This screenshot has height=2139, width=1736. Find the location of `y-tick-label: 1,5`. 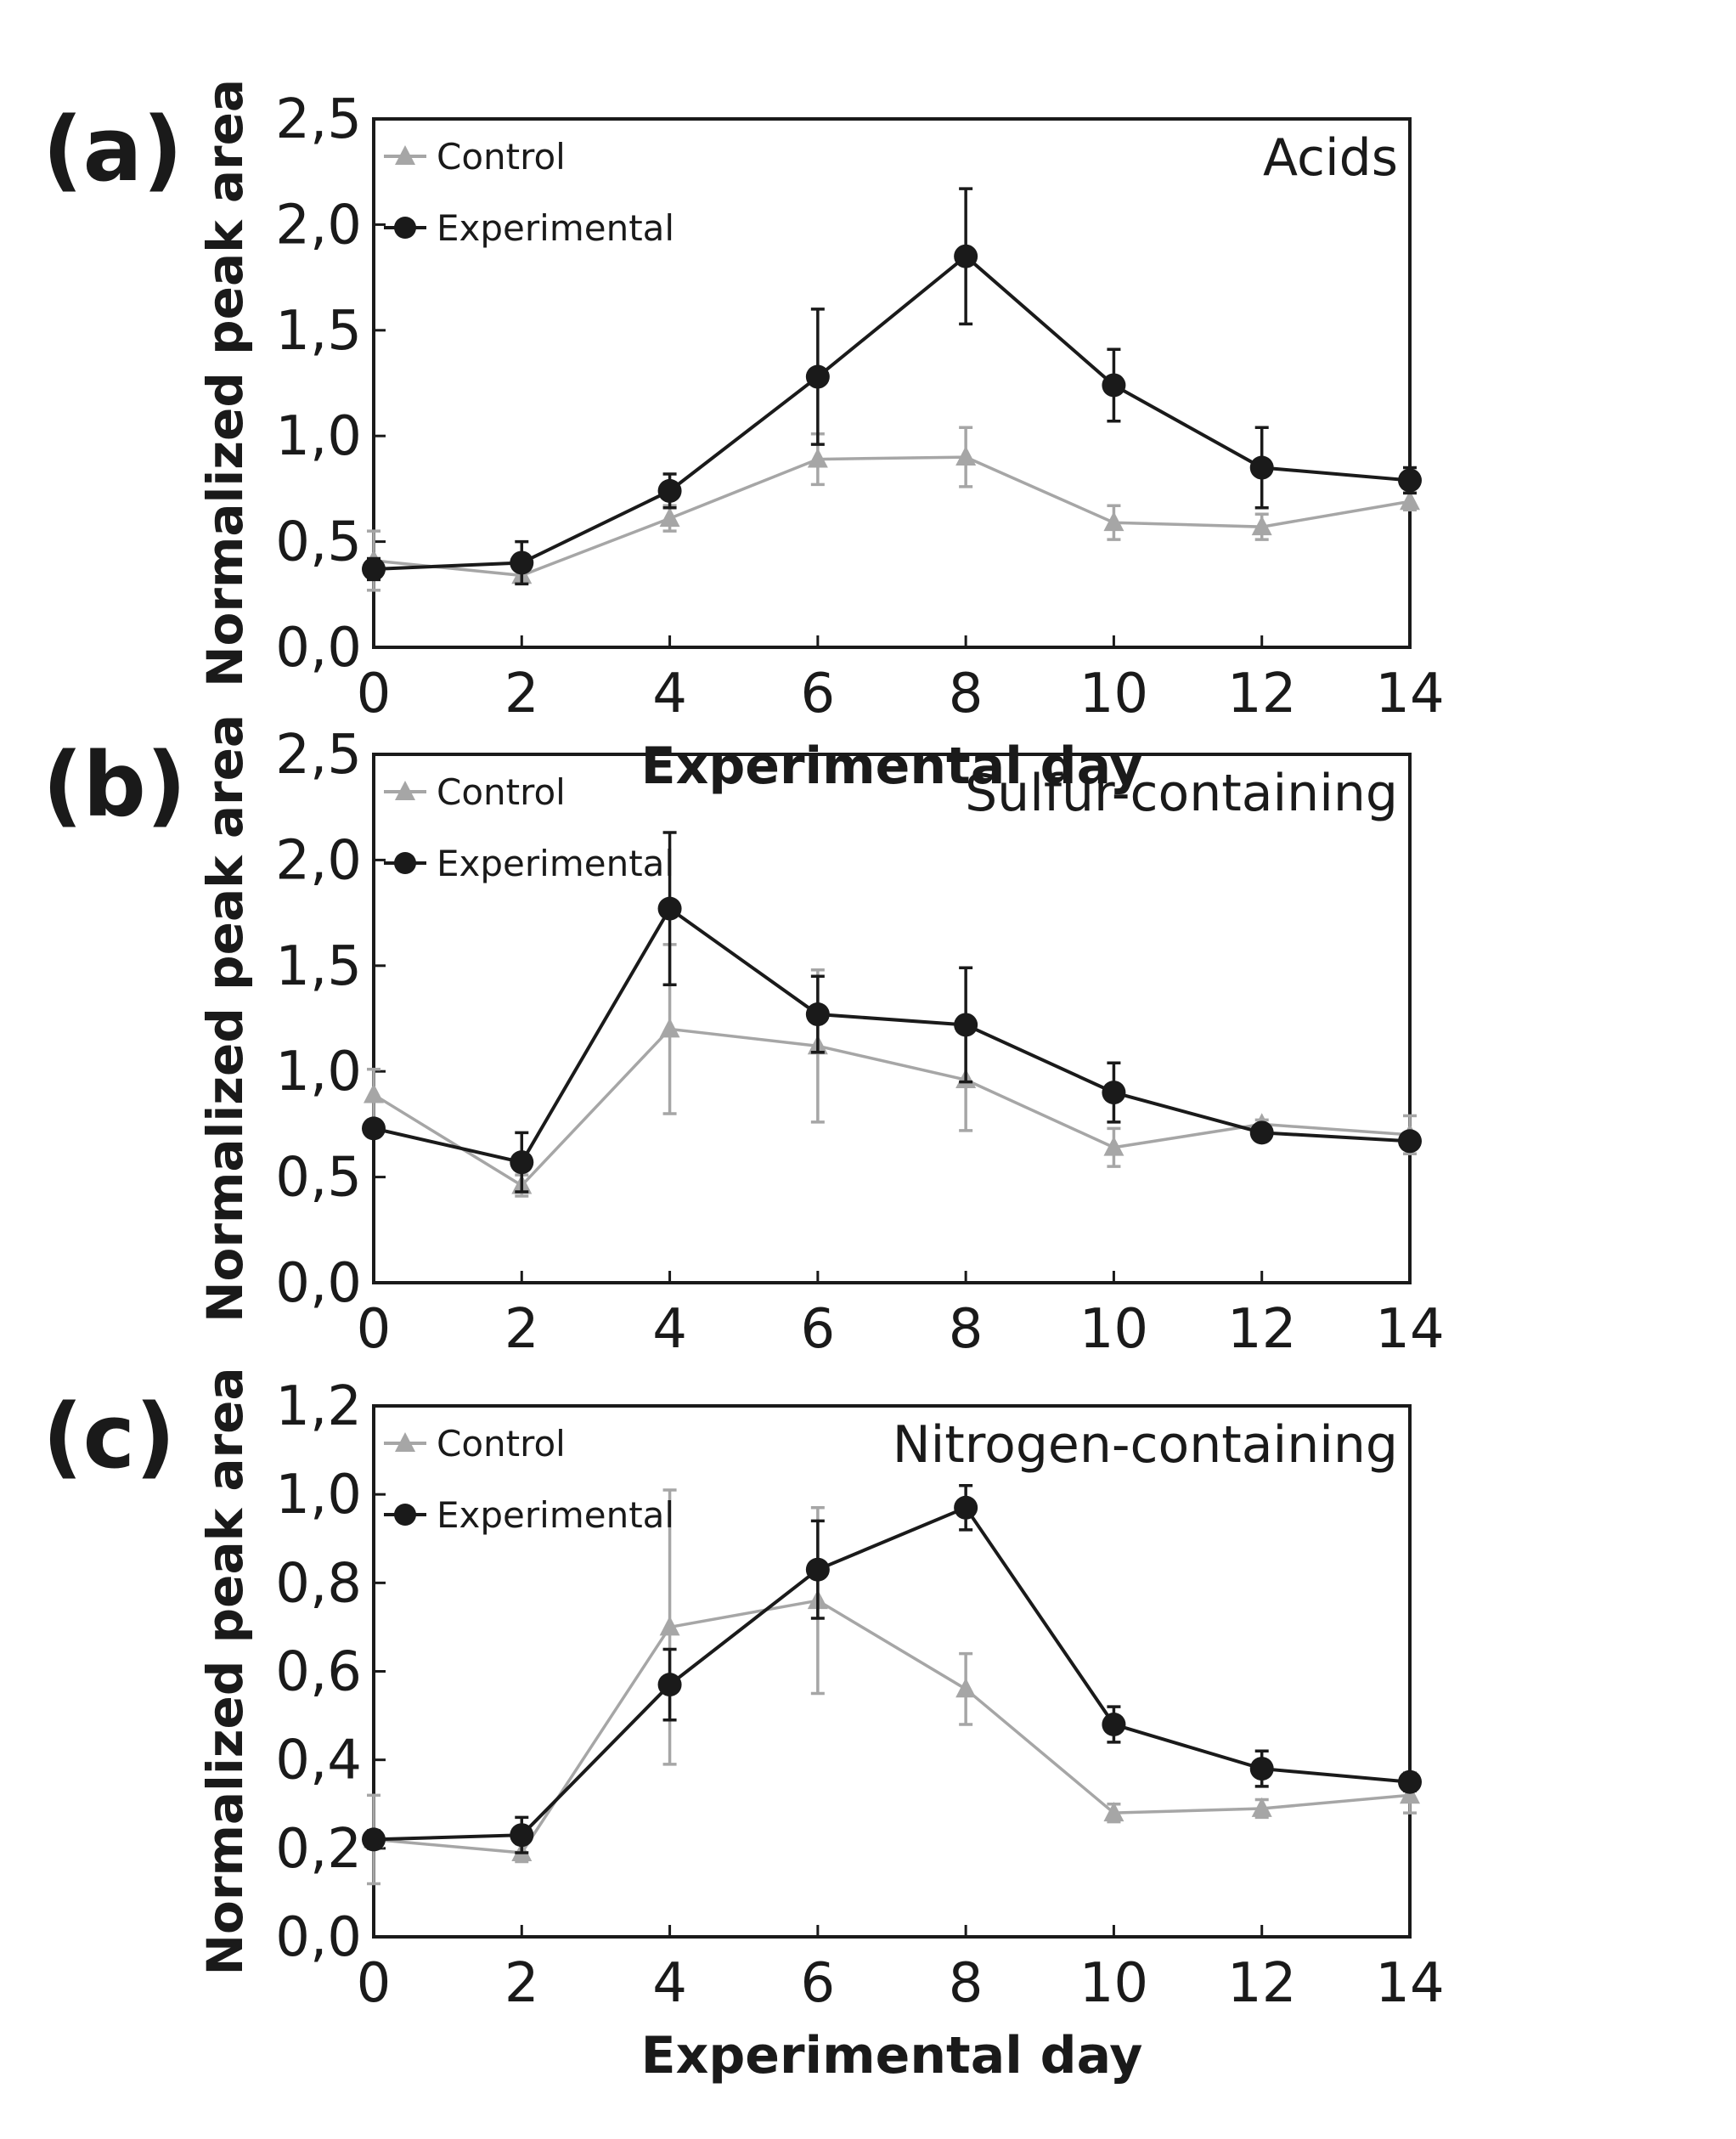

y-tick-label: 1,5 is located at coordinates (318, 331).